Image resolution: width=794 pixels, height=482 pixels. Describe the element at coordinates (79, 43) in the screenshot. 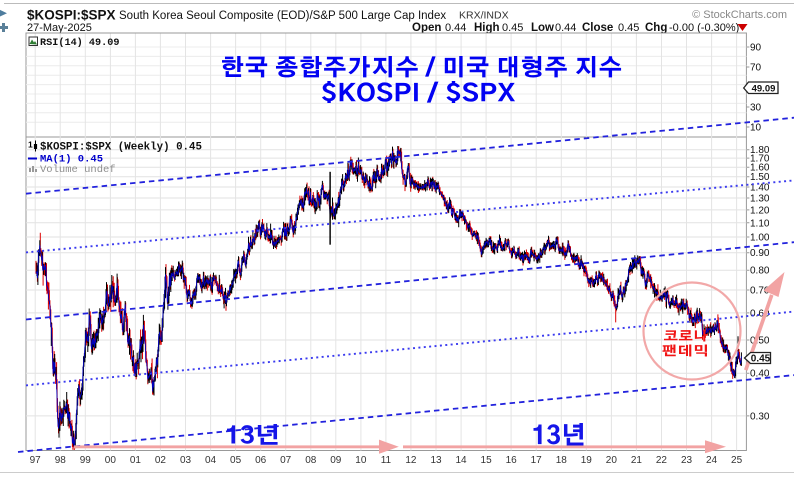

I see `svg-text: RSI(14) 49.09` at that location.